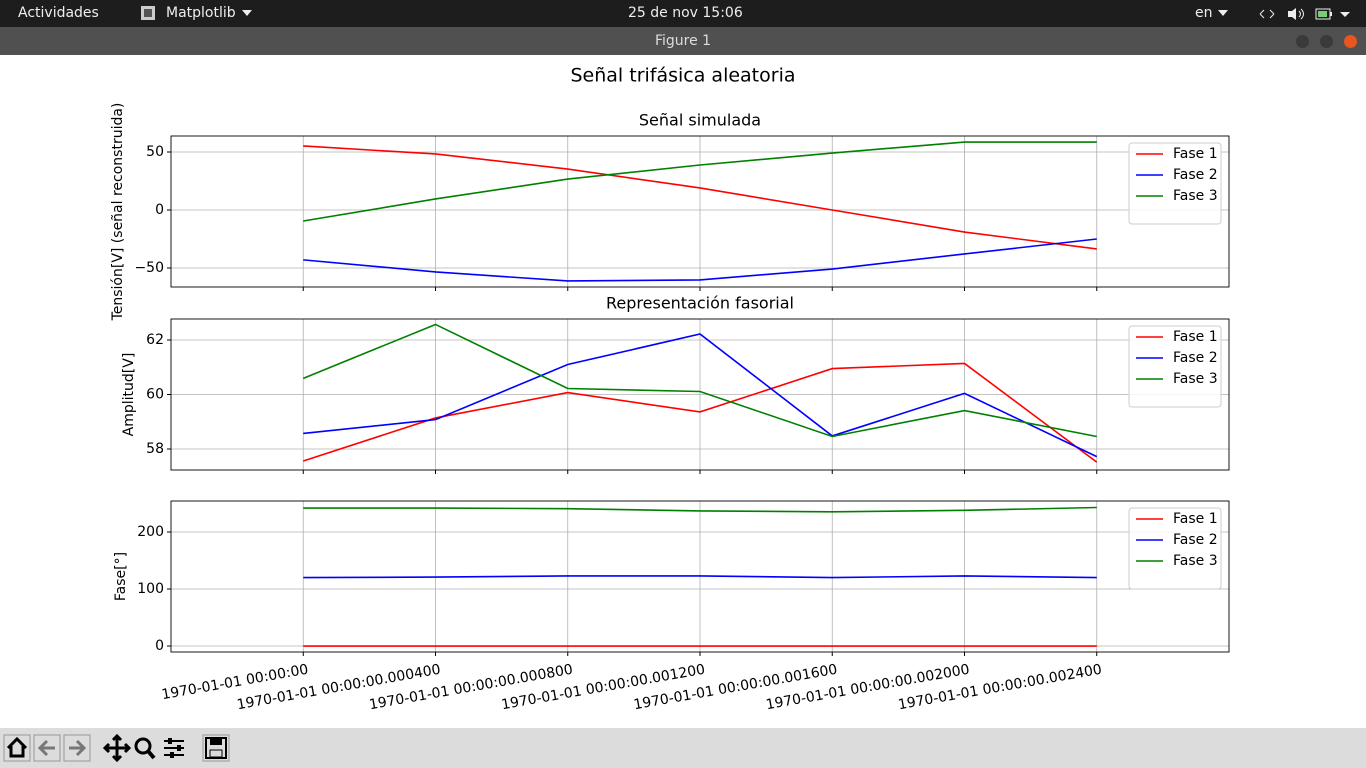  What do you see at coordinates (150, 532) in the screenshot?
I see `y-tick-label: 200` at bounding box center [150, 532].